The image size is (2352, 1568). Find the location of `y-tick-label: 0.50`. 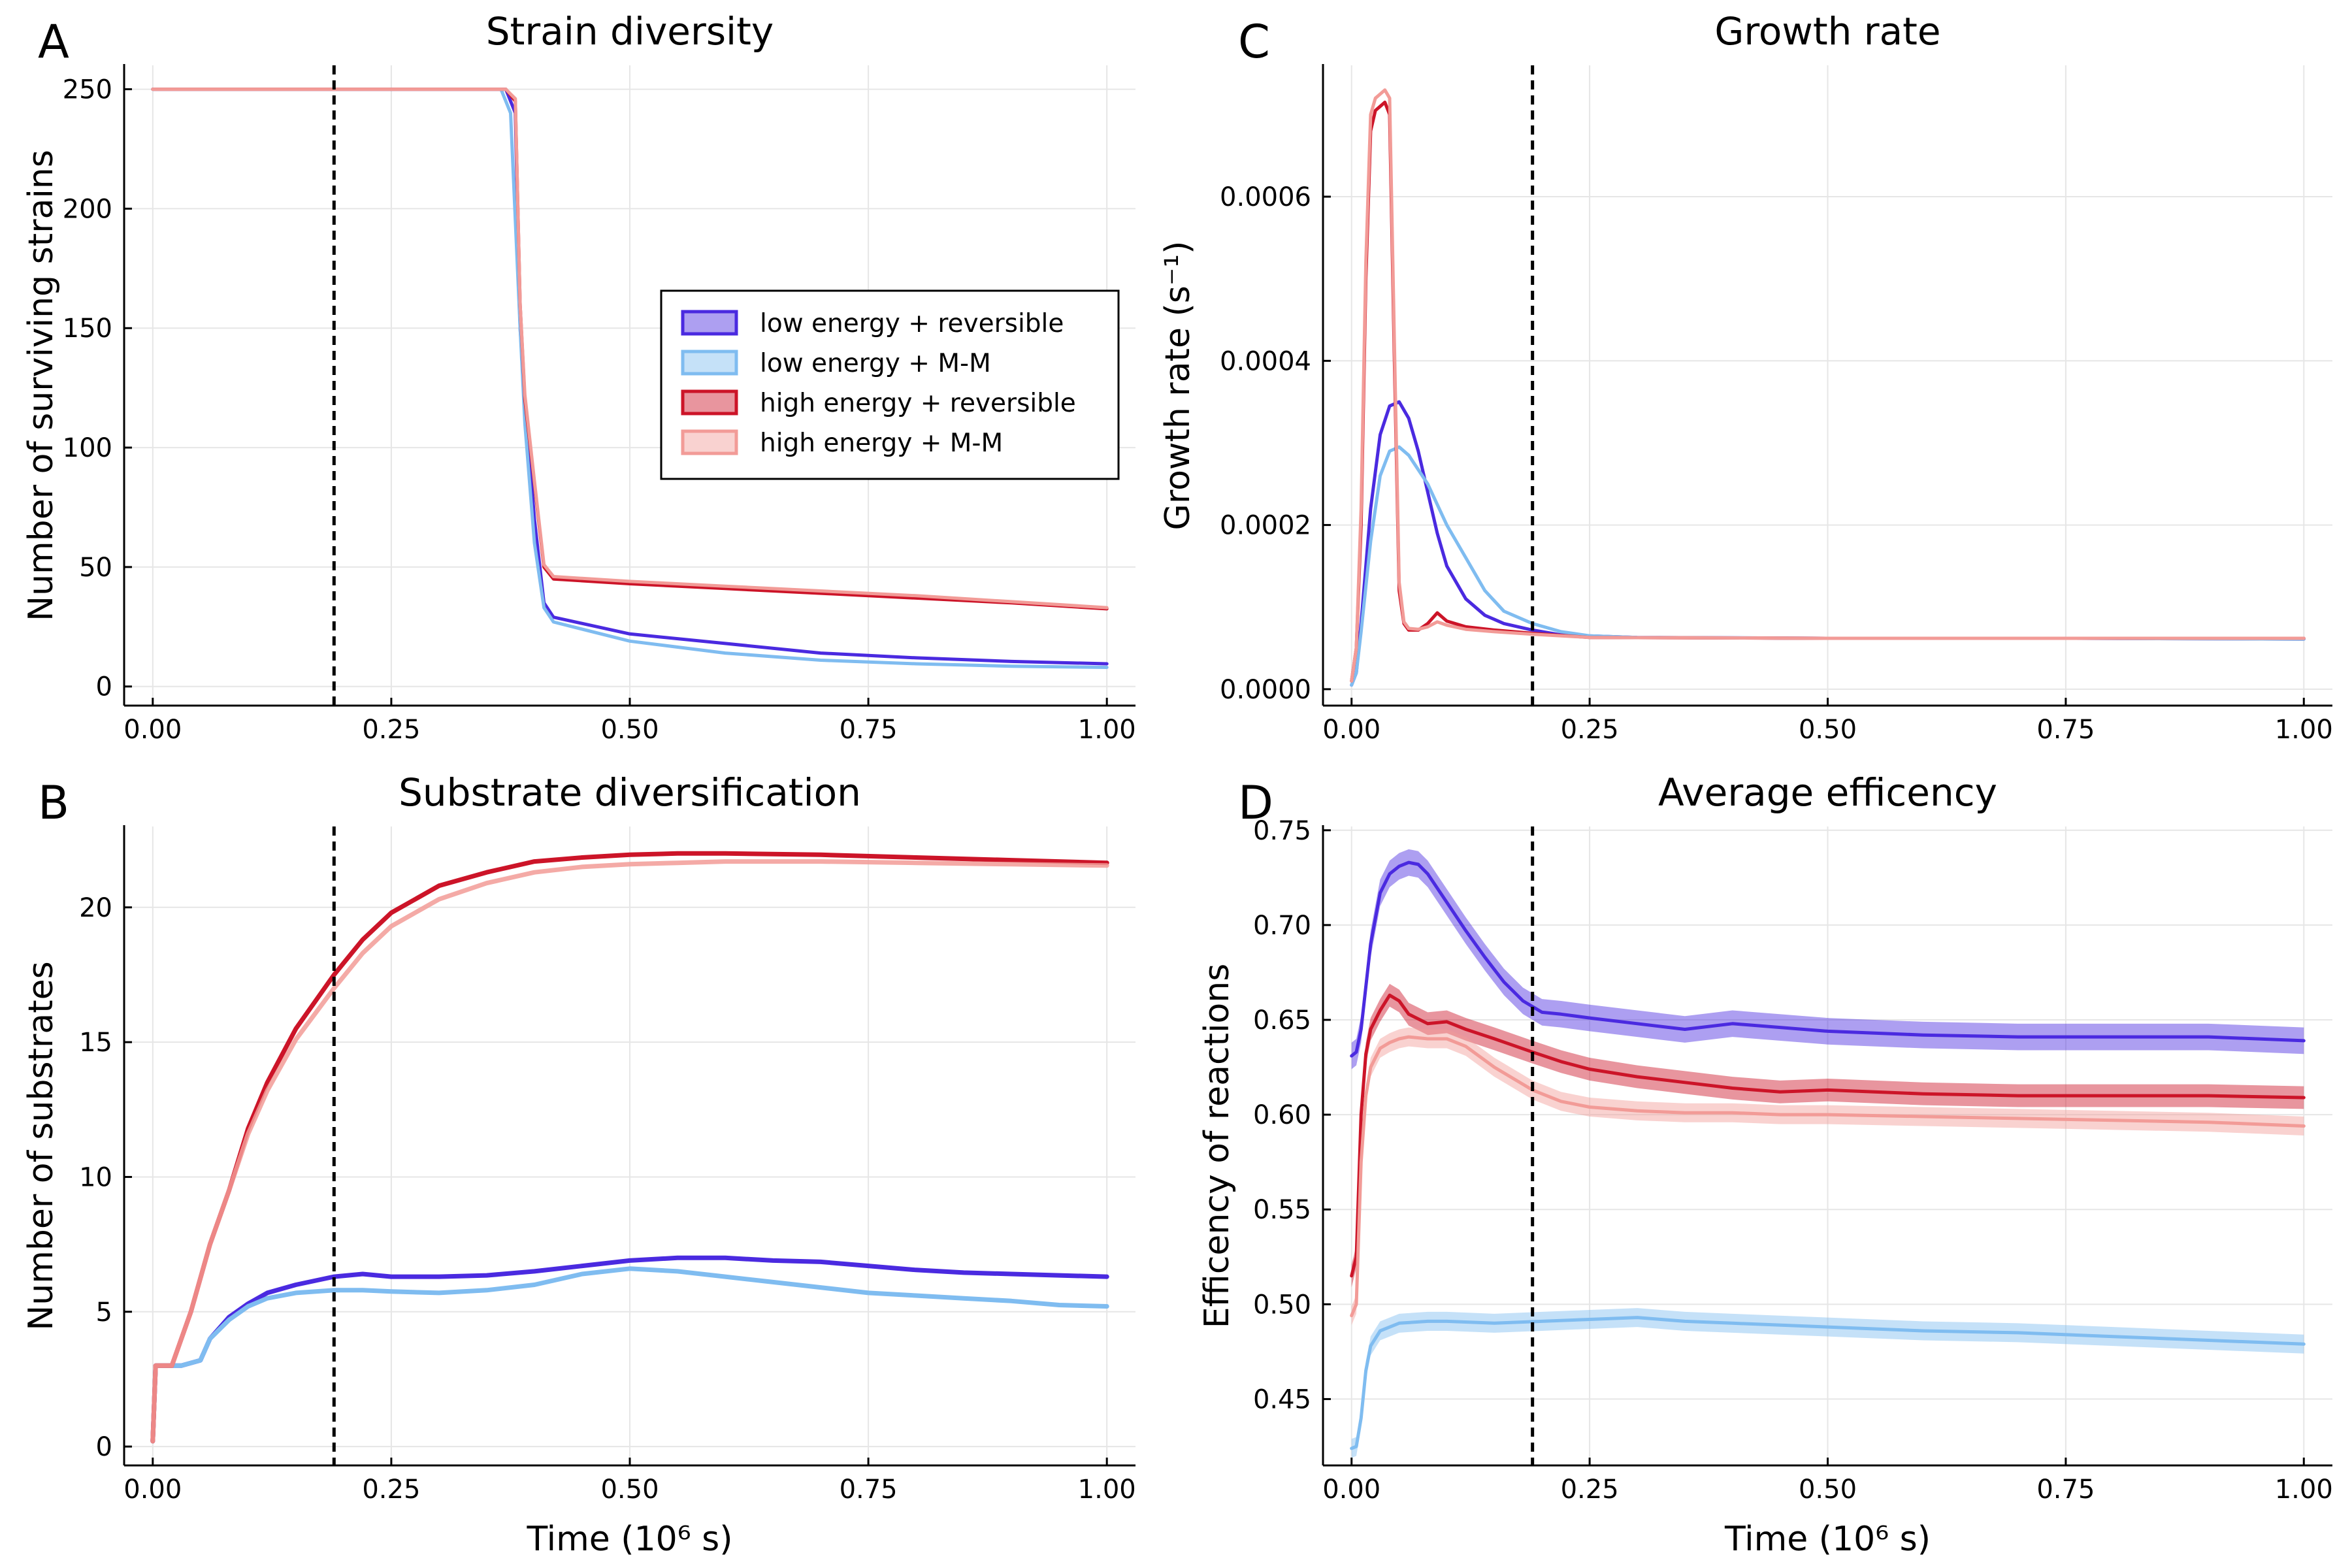

y-tick-label: 0.50 is located at coordinates (1282, 1305).